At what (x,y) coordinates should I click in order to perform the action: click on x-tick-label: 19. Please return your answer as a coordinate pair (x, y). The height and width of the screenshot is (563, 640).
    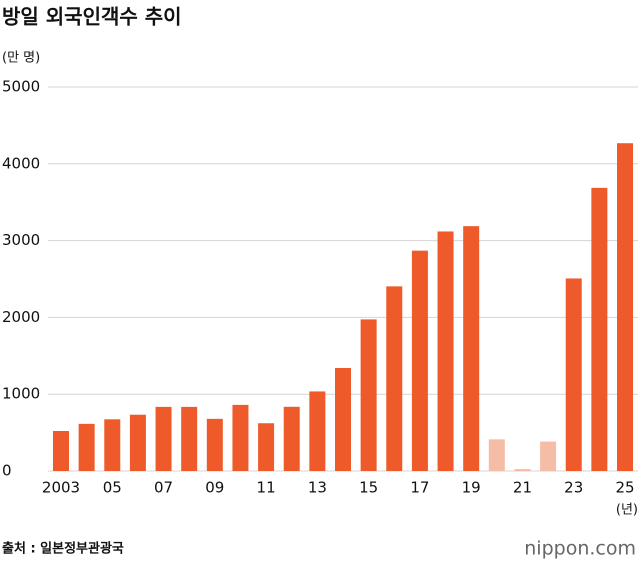
    Looking at the image, I should click on (471, 488).